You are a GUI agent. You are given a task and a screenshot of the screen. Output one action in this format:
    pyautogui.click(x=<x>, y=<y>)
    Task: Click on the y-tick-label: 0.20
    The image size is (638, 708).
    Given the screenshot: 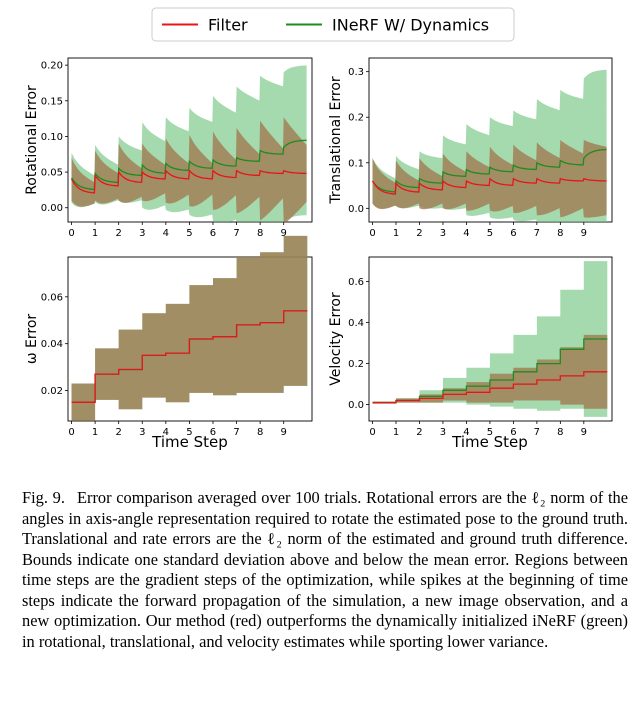 What is the action you would take?
    pyautogui.click(x=52, y=66)
    